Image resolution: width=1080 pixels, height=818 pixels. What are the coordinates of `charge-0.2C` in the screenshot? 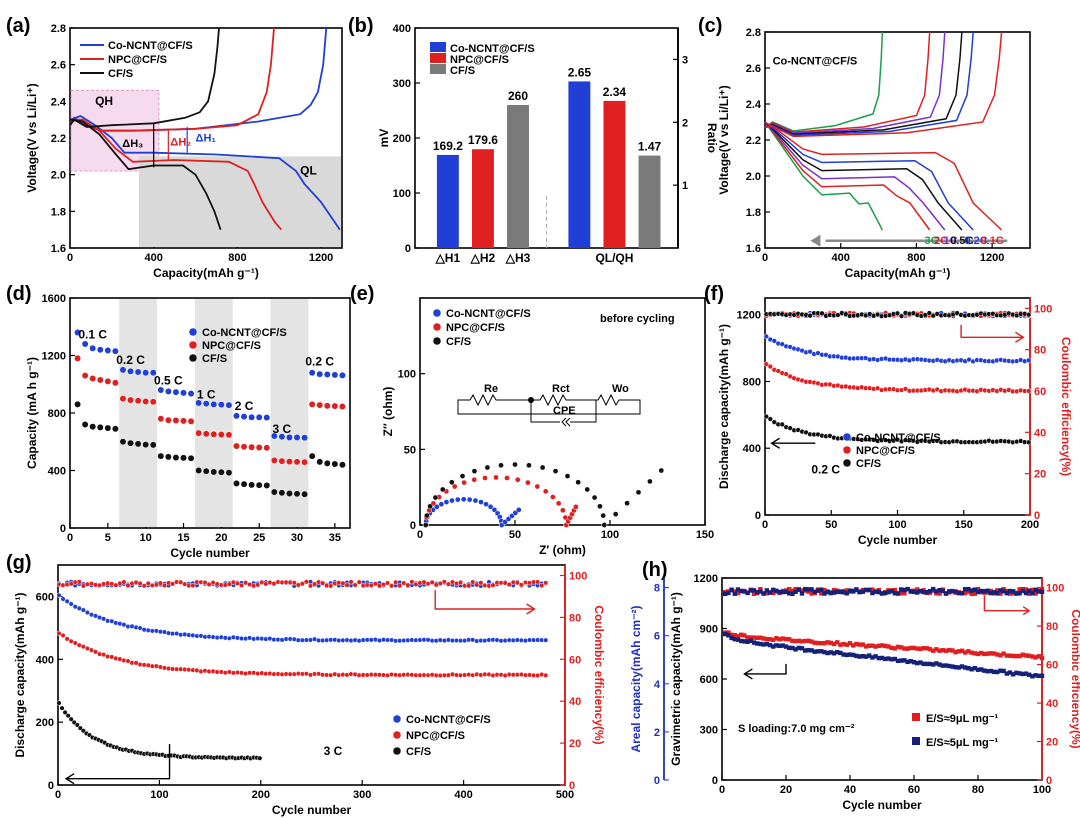 It's located at (869, 84).